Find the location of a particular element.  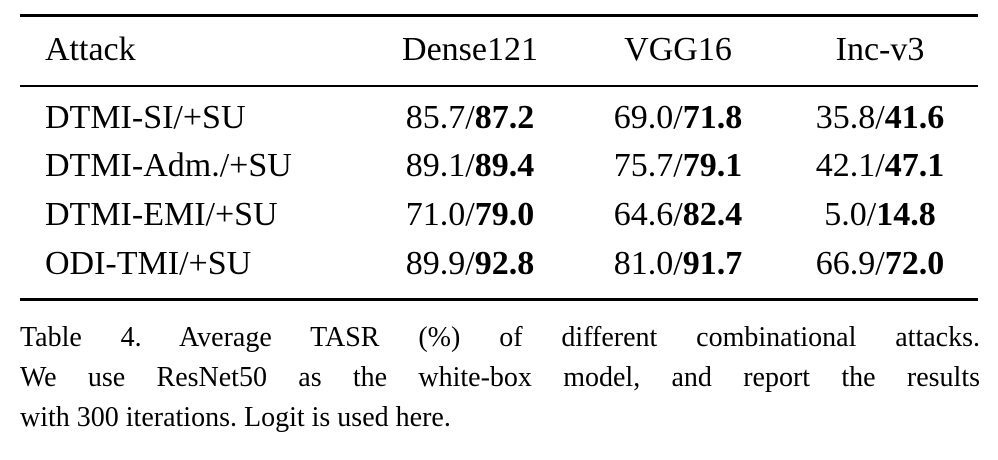

baseline-value: 42.1/ is located at coordinates (850, 165).